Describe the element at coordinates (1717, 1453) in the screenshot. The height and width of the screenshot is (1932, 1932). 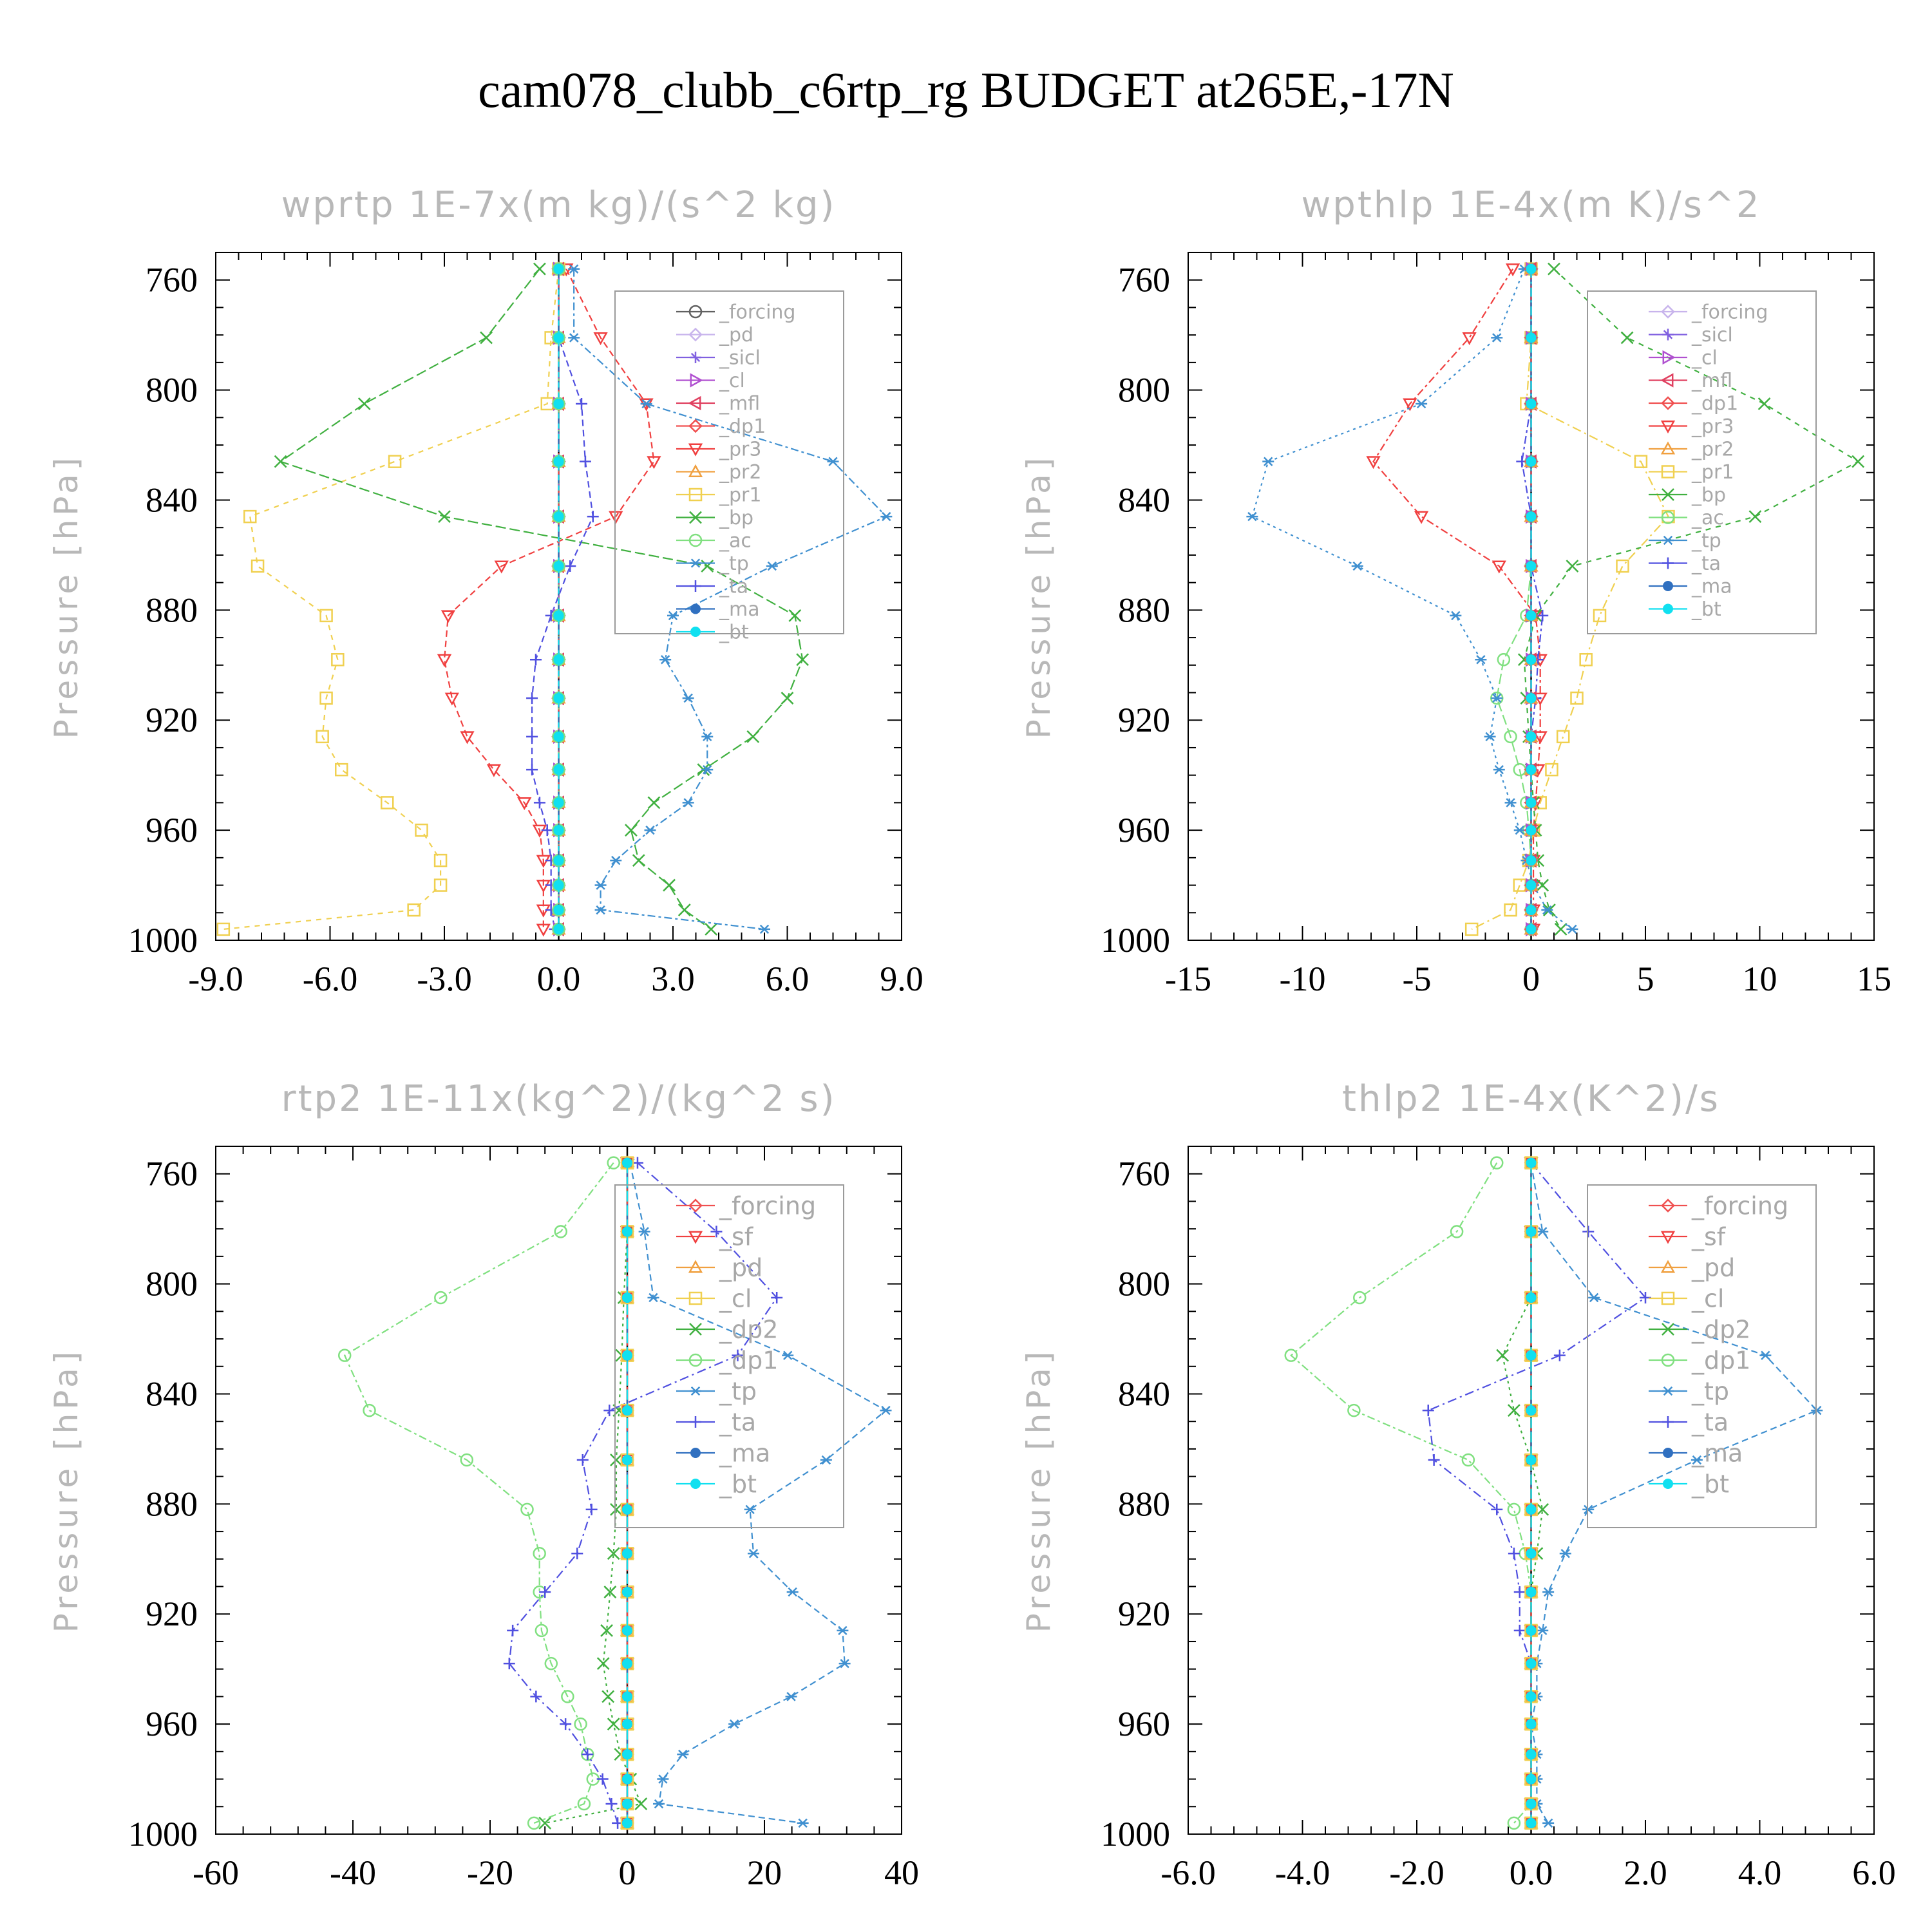
I see `legend-label: _ma` at that location.